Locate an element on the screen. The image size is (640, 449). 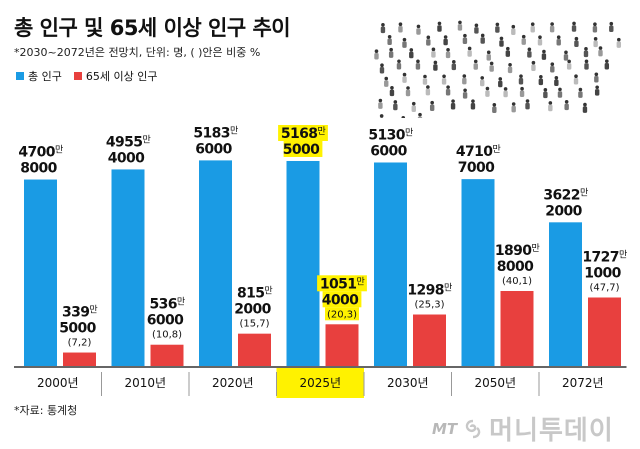
legend: 총 인구 65세 이상 인구 is located at coordinates (86, 76).